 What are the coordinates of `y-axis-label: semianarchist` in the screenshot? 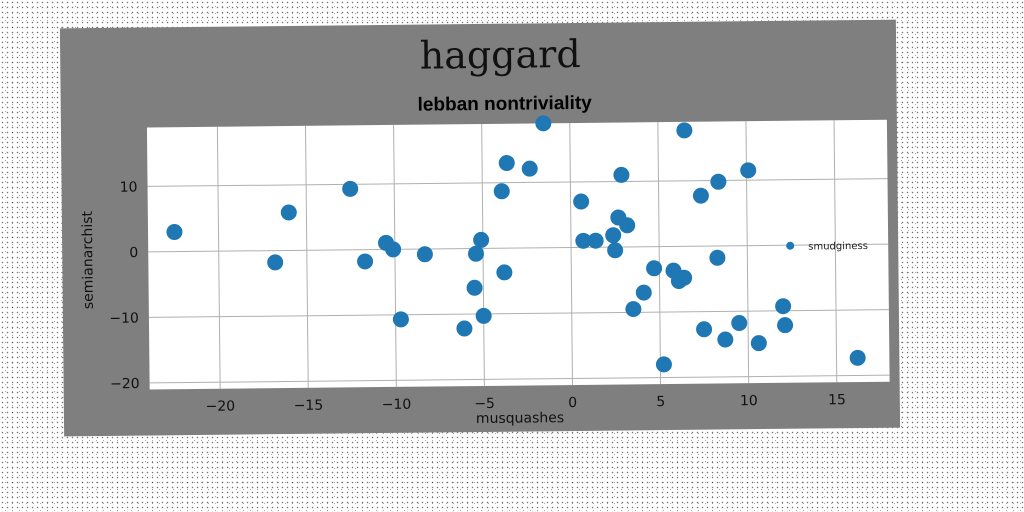 It's located at (88, 259).